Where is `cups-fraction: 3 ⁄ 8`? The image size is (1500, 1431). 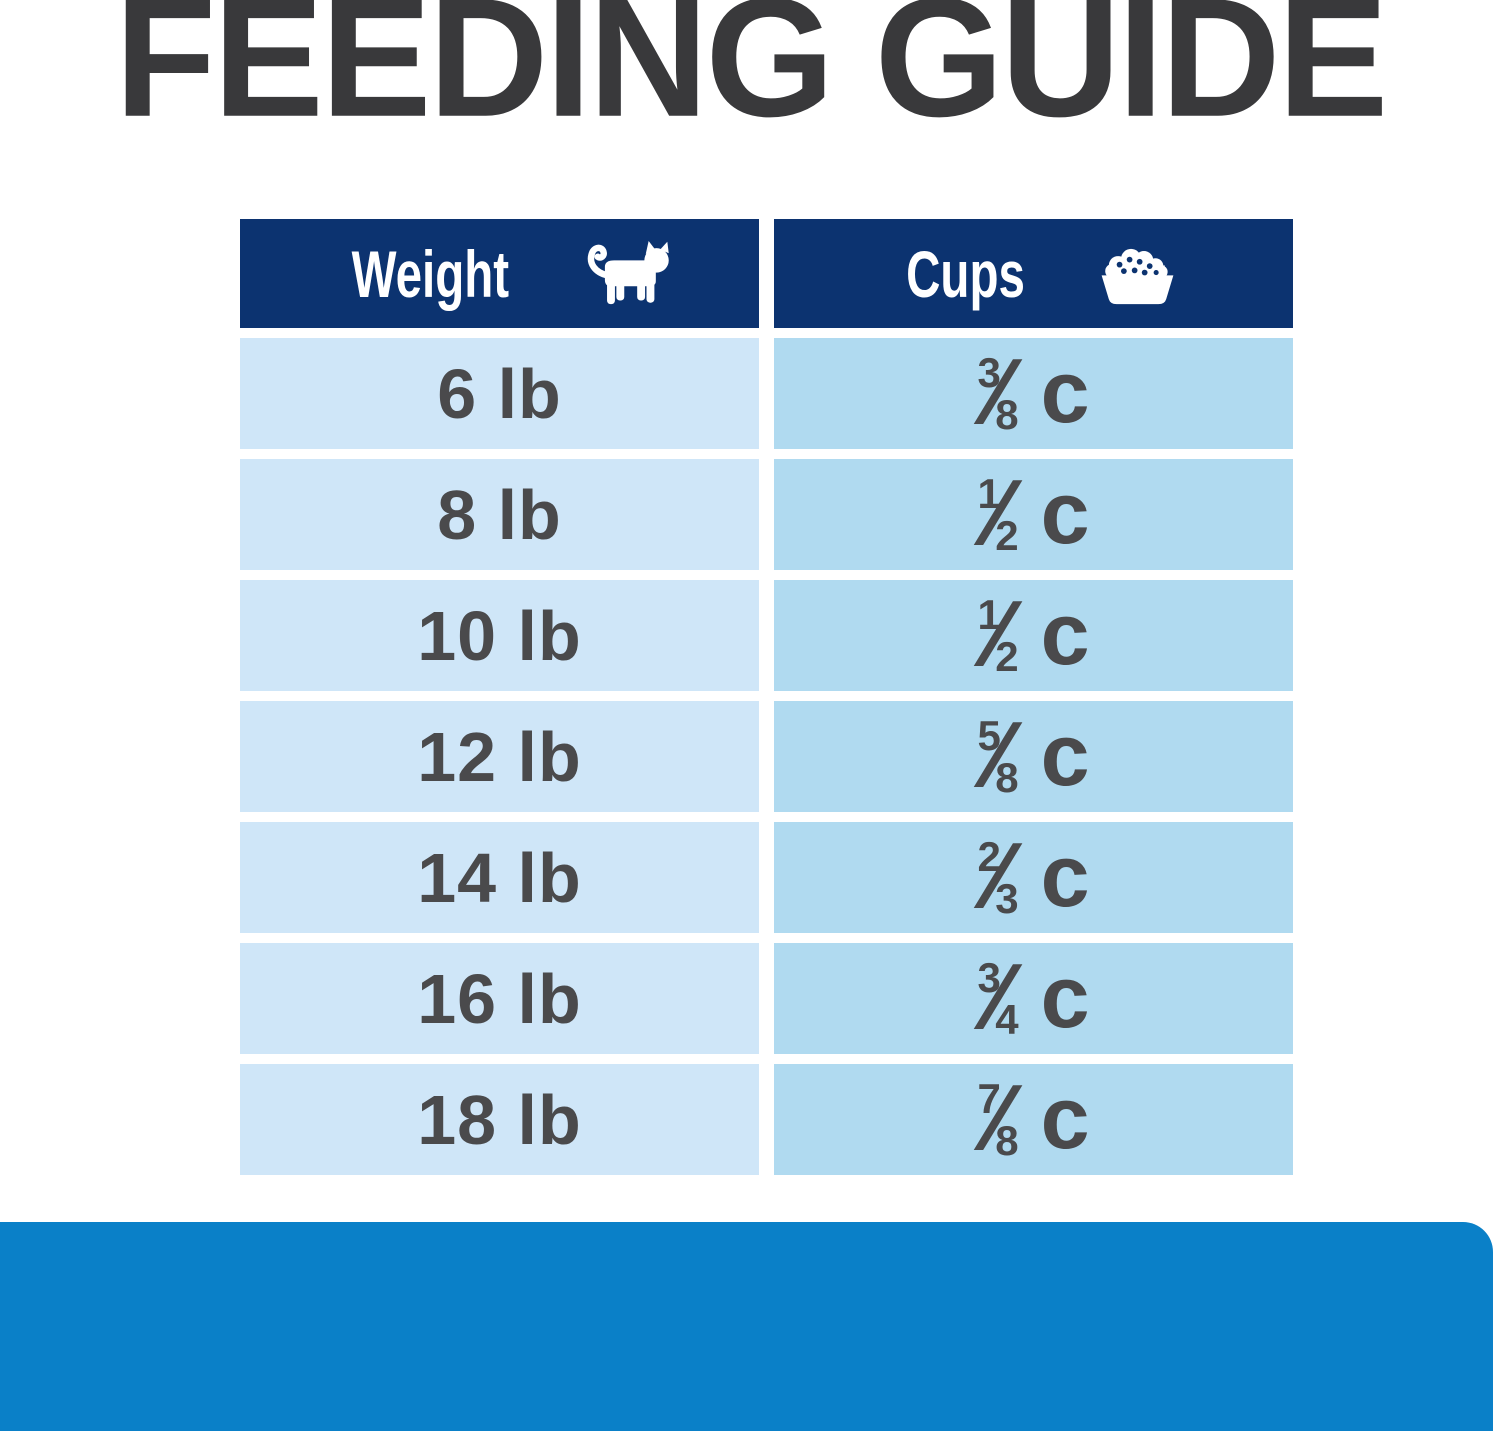
cups-fraction: 3 ⁄ 8 is located at coordinates (998, 393).